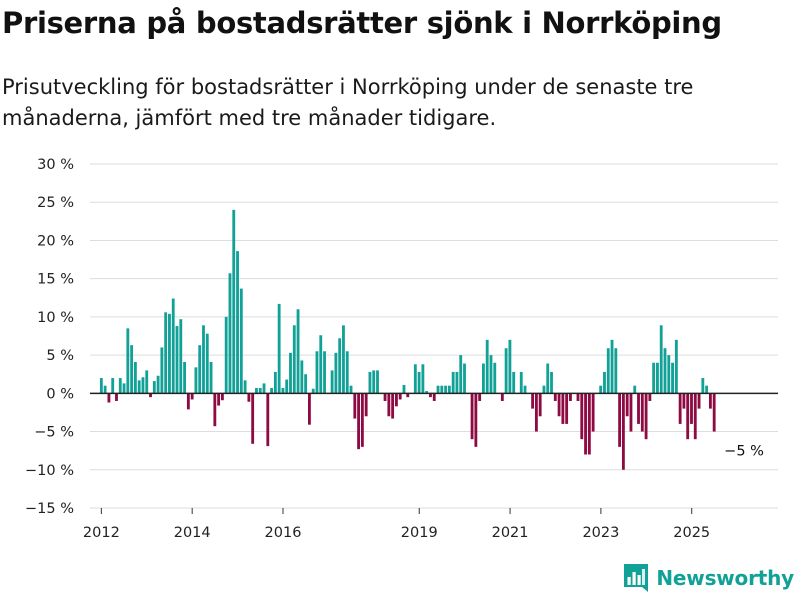 The width and height of the screenshot is (800, 600). Describe the element at coordinates (510, 533) in the screenshot. I see `x-tick-label: 2021` at that location.